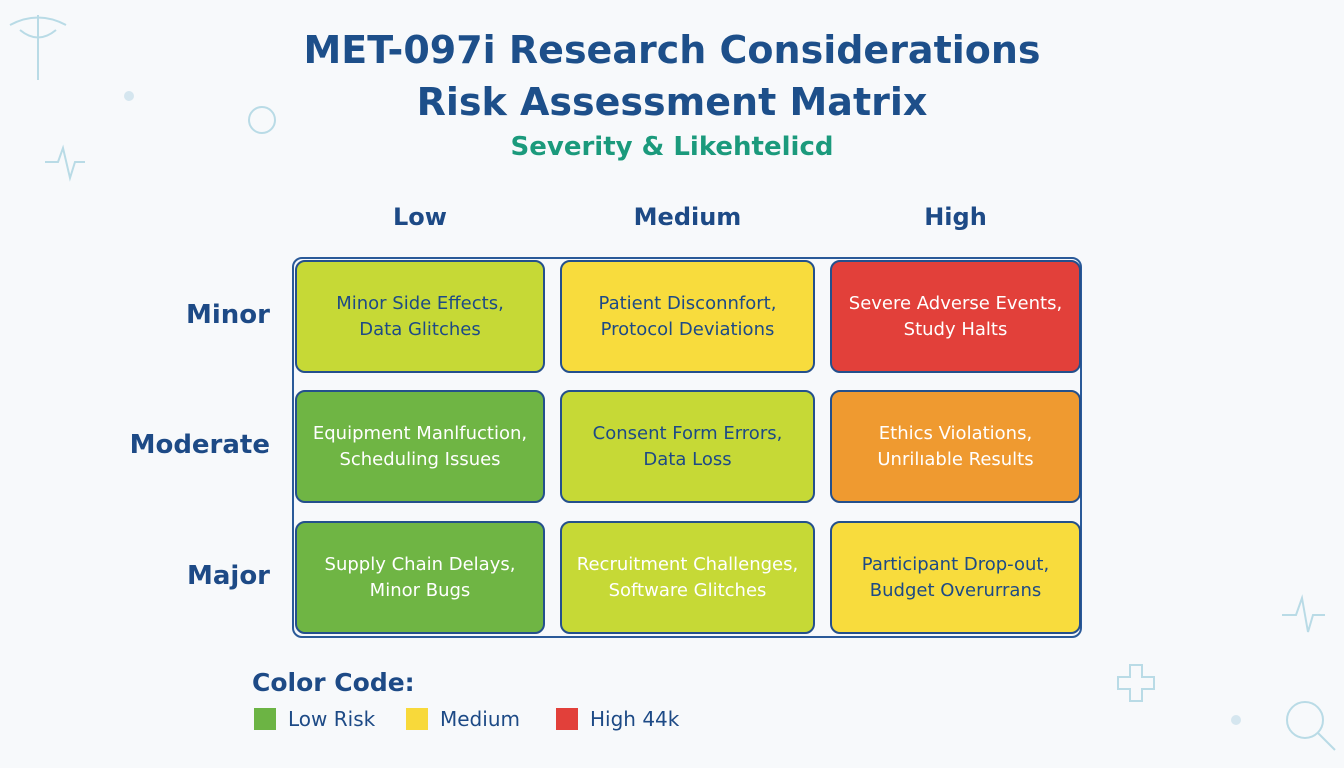  I want to click on cell-text: Data Loss, so click(687, 459).